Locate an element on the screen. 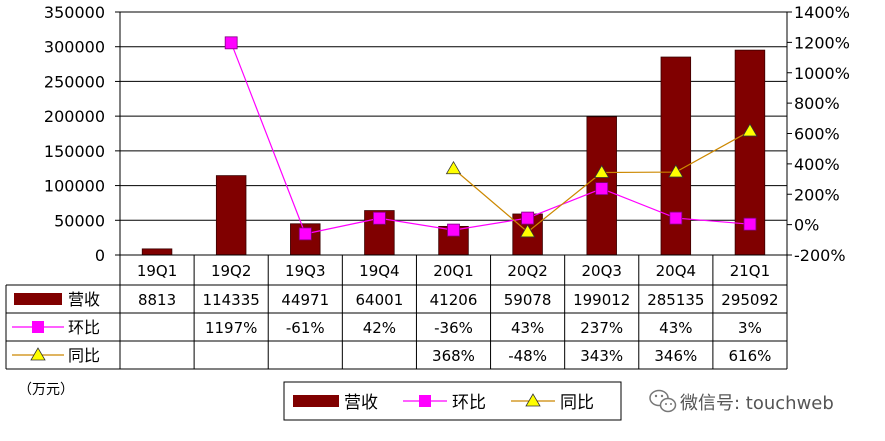  table-cell: 3% is located at coordinates (750, 328).